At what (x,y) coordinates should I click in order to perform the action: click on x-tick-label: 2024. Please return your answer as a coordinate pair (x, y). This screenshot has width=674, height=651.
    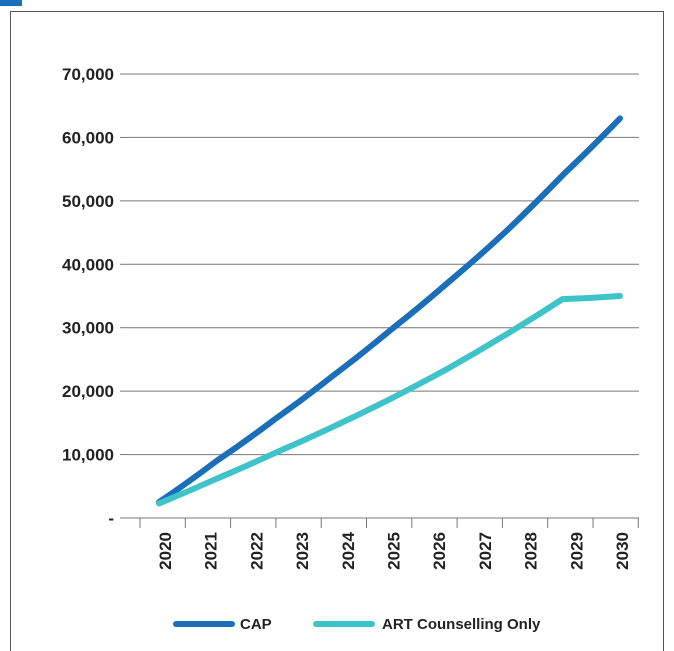
    Looking at the image, I should click on (348, 550).